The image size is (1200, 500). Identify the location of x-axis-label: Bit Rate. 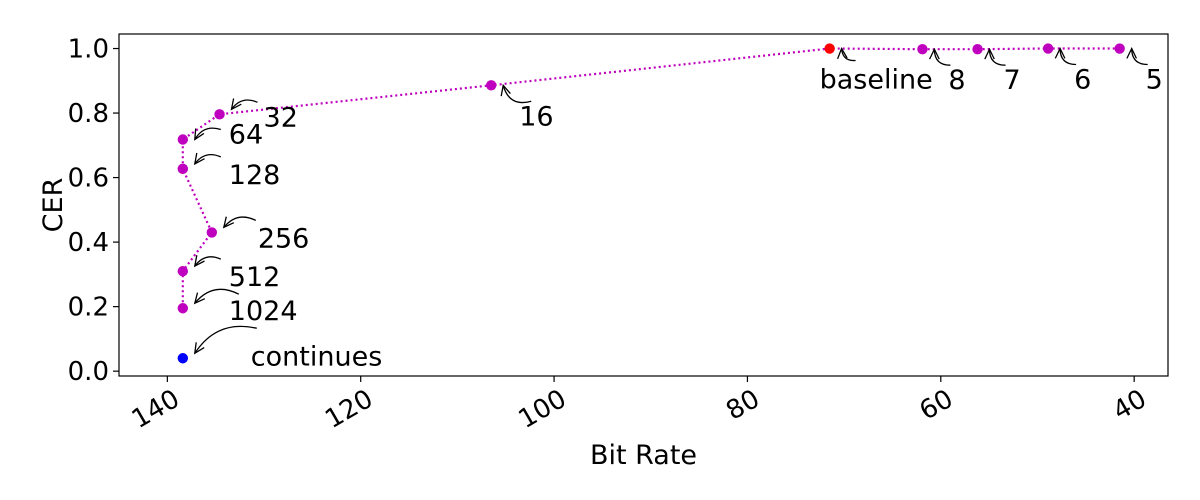
(643, 455).